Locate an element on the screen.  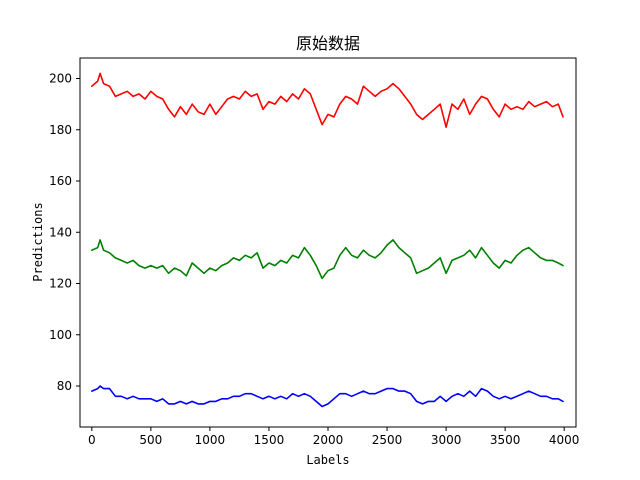
x-tick-label-1: 500 is located at coordinates (150, 440).